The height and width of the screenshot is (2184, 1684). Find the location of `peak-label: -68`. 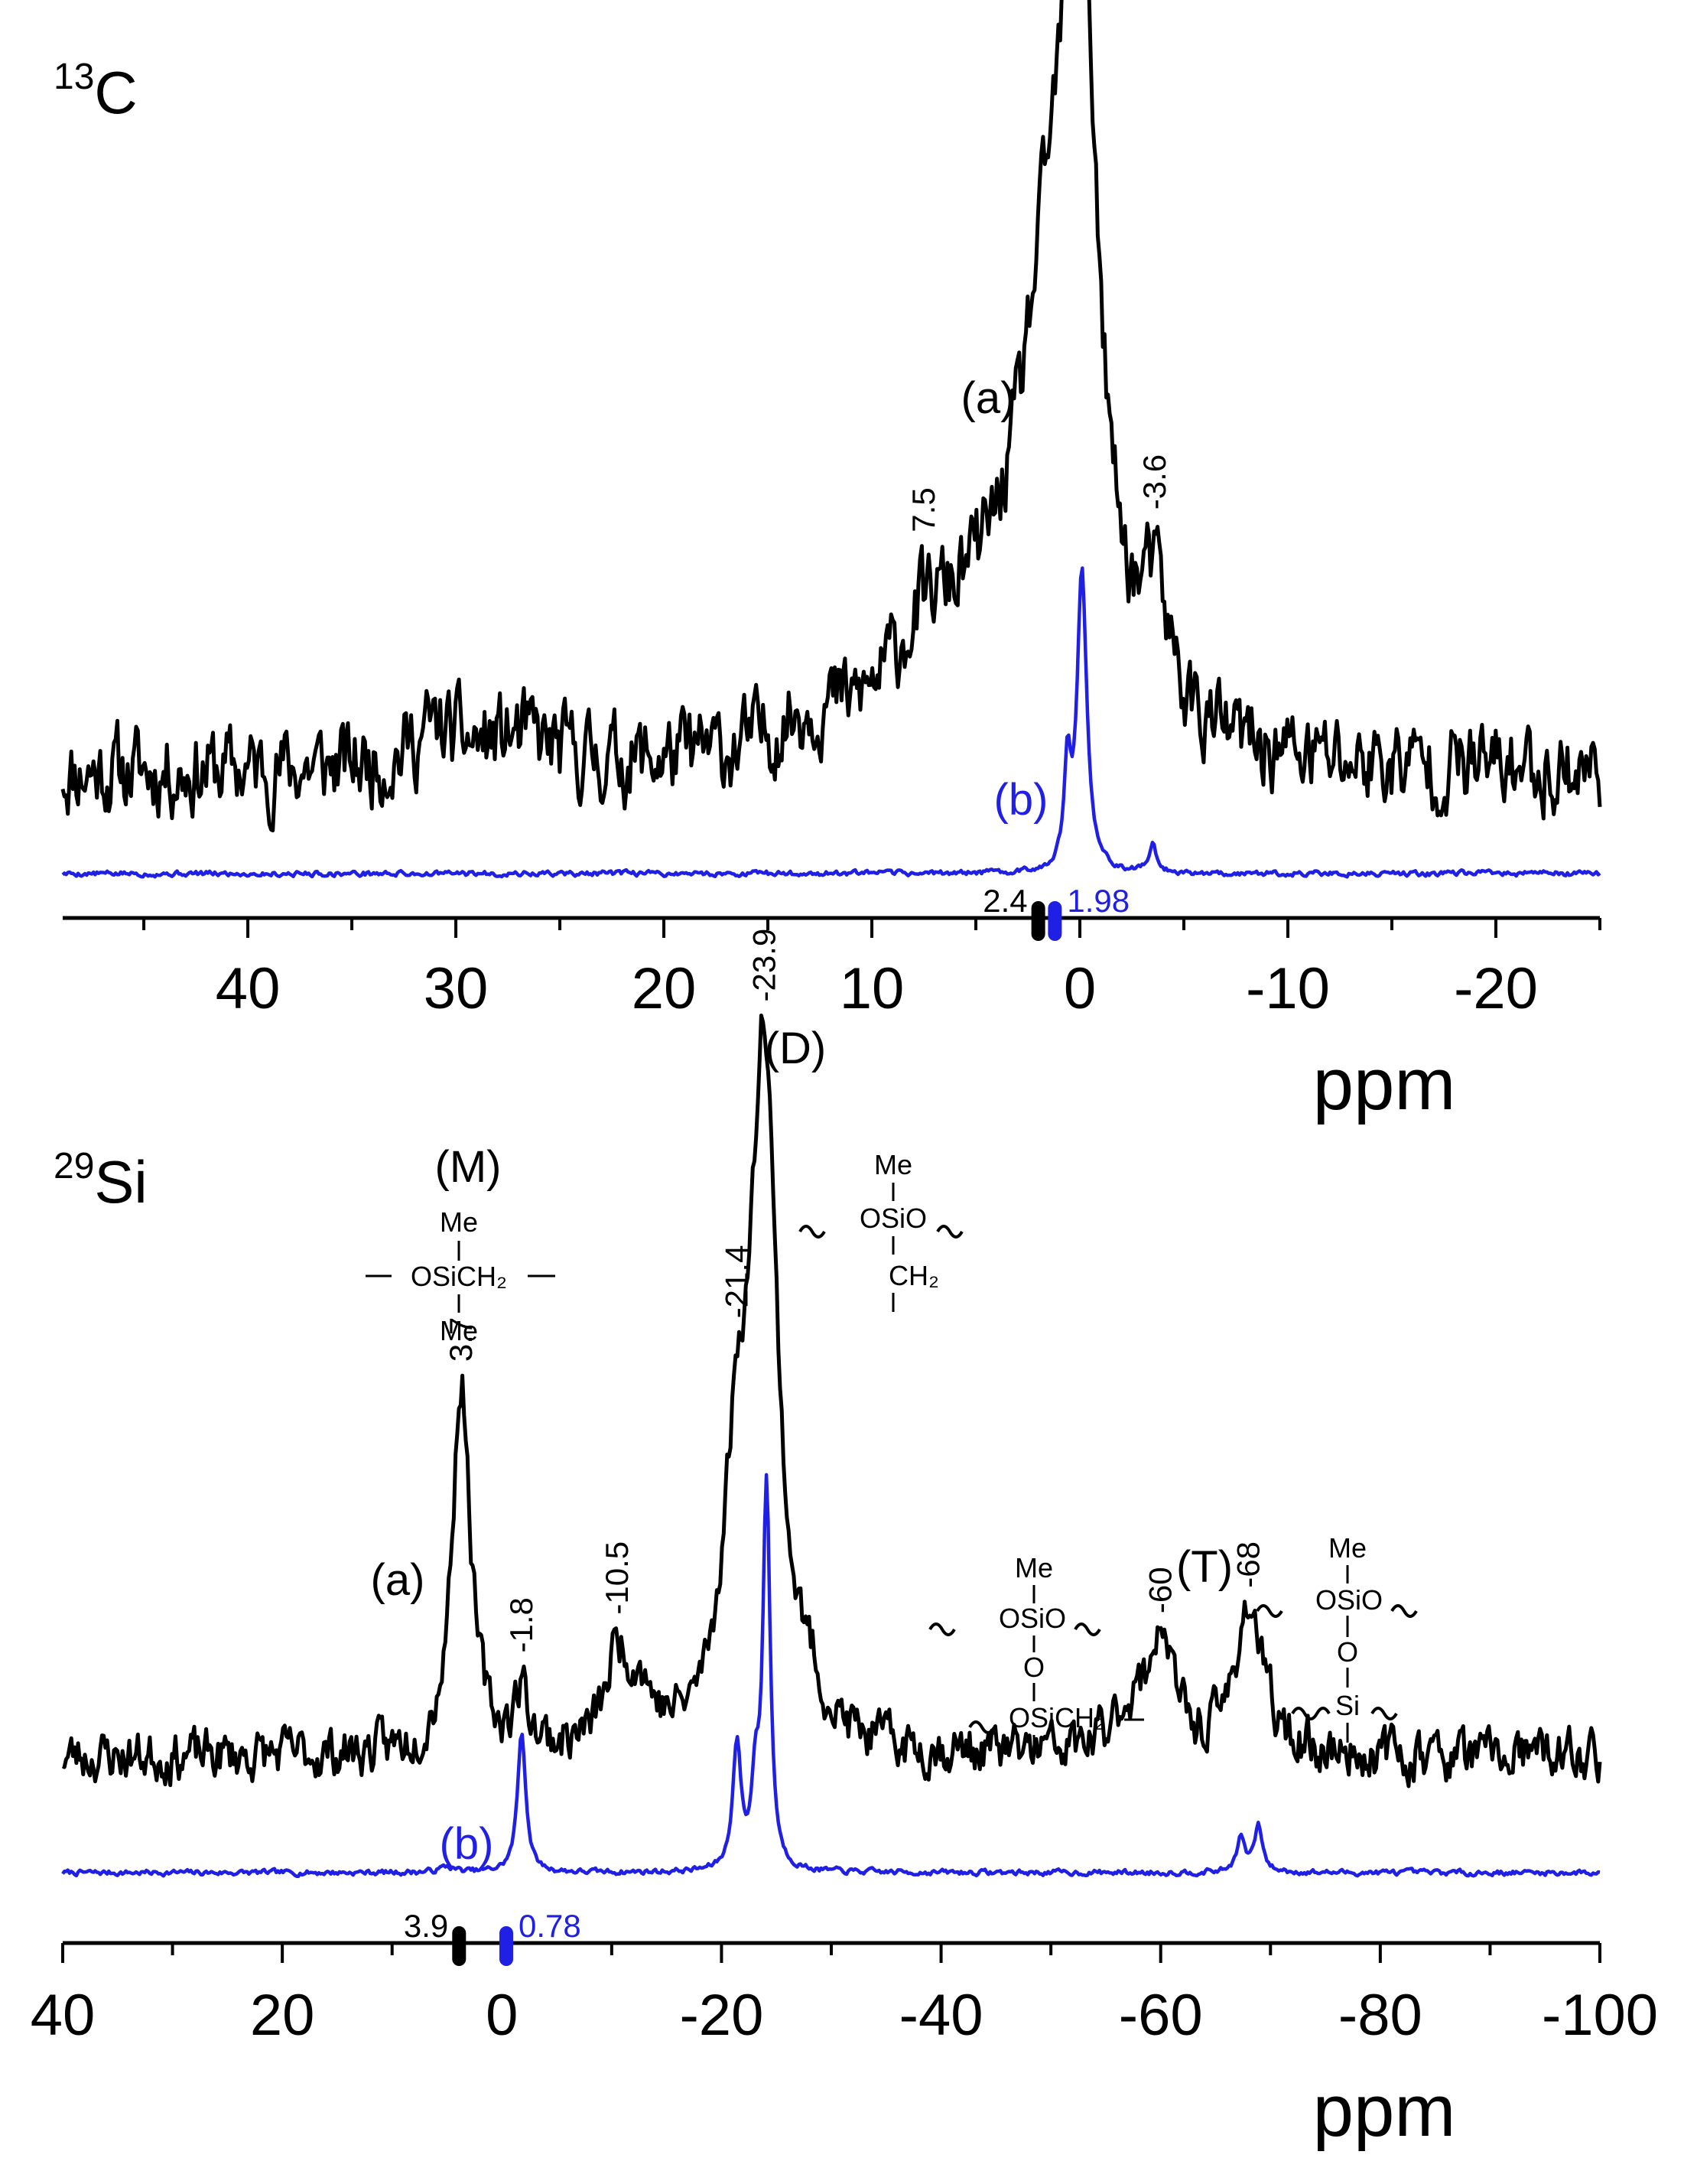

peak-label: -68 is located at coordinates (1248, 1564).